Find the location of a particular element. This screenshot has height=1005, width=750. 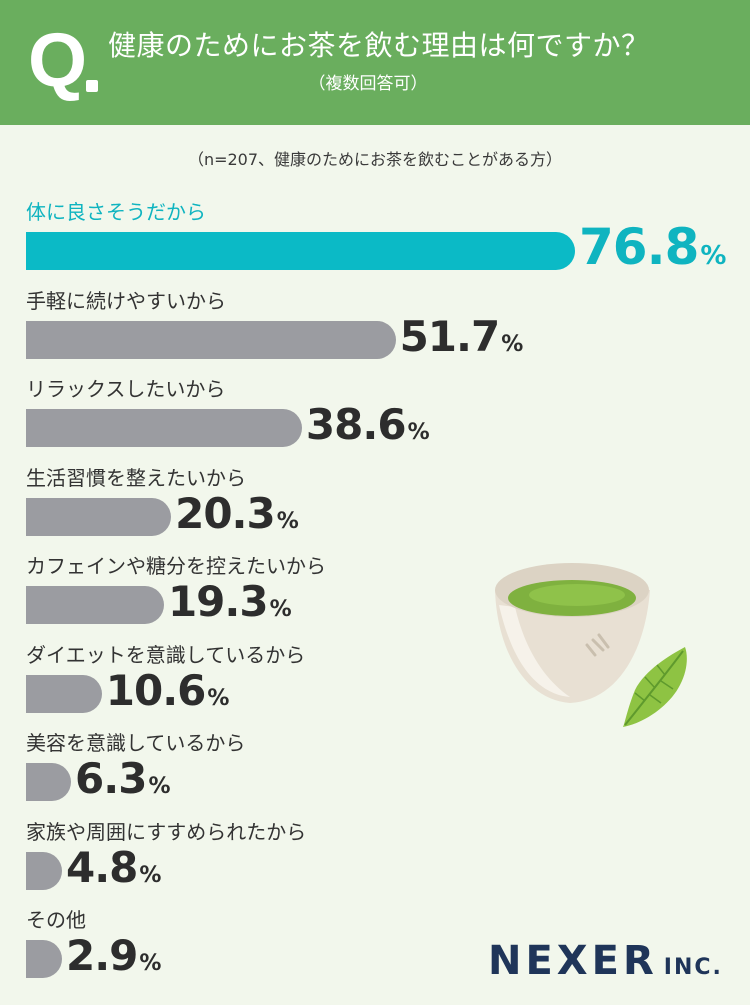

value-number: 19.3 is located at coordinates (218, 601).